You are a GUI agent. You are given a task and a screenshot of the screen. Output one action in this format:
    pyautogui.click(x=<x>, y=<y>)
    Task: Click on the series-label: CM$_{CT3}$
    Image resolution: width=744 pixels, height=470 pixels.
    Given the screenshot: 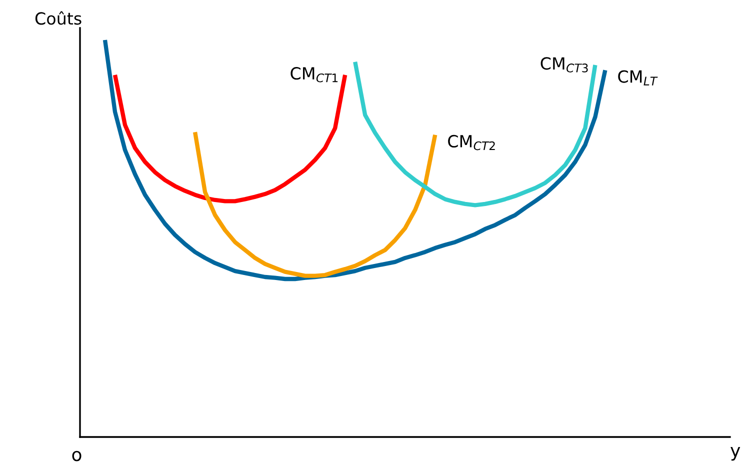 What is the action you would take?
    pyautogui.click(x=564, y=64)
    